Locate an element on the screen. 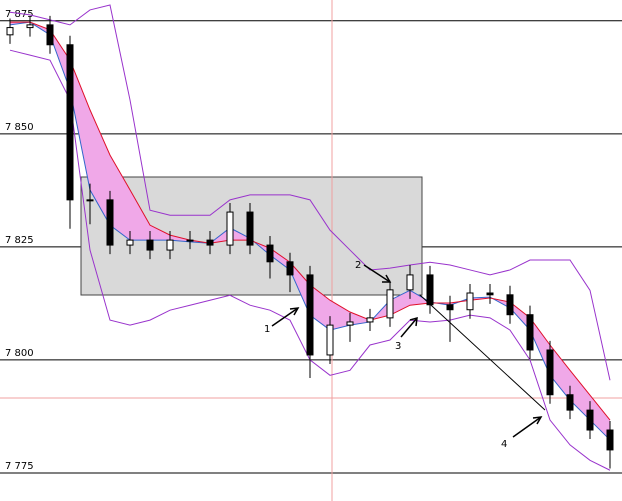 This screenshot has width=622, height=501. annotation: 4 is located at coordinates (504, 444).